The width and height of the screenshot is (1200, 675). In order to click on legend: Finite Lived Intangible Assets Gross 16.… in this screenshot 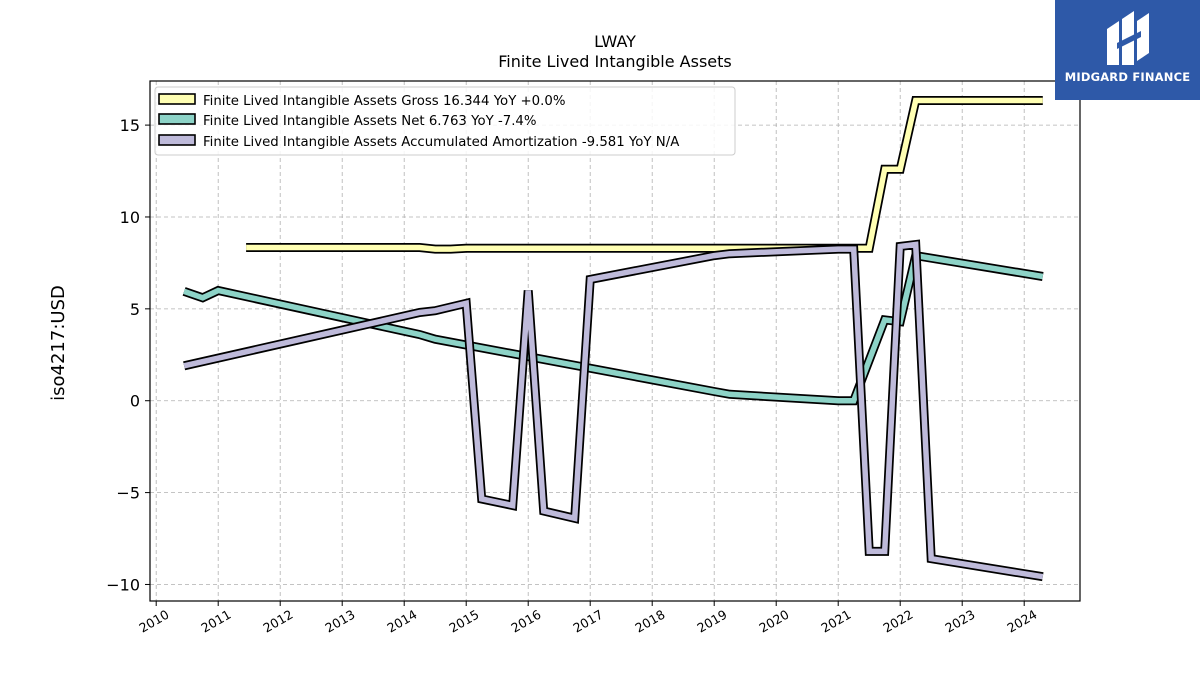, I will do `click(445, 121)`.